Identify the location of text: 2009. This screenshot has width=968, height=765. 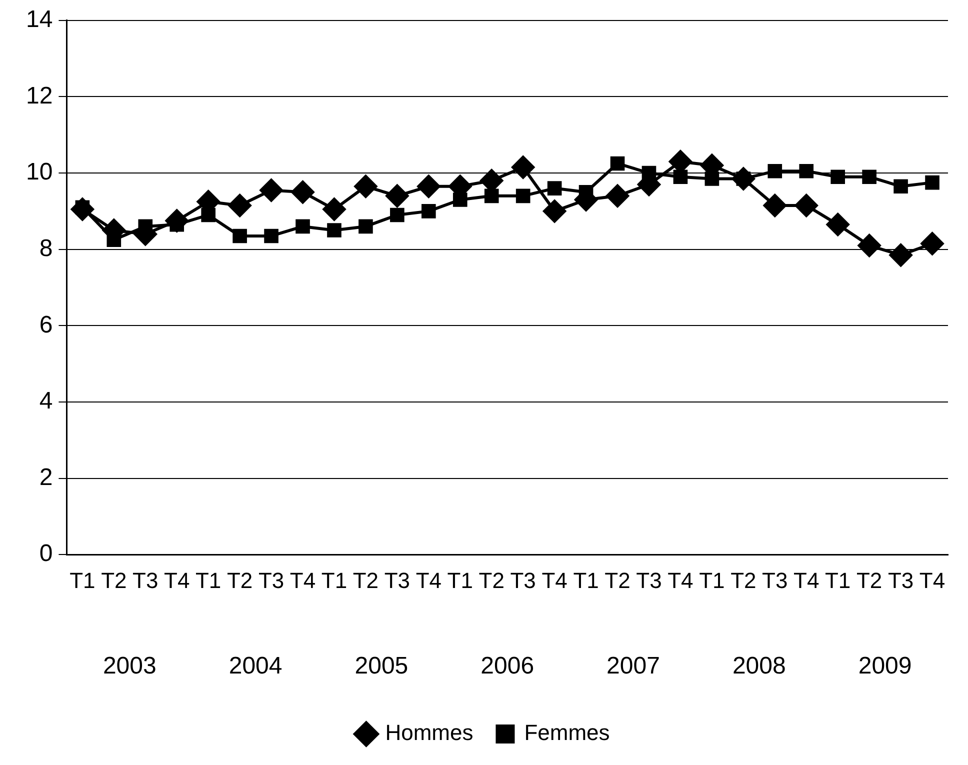
(885, 666).